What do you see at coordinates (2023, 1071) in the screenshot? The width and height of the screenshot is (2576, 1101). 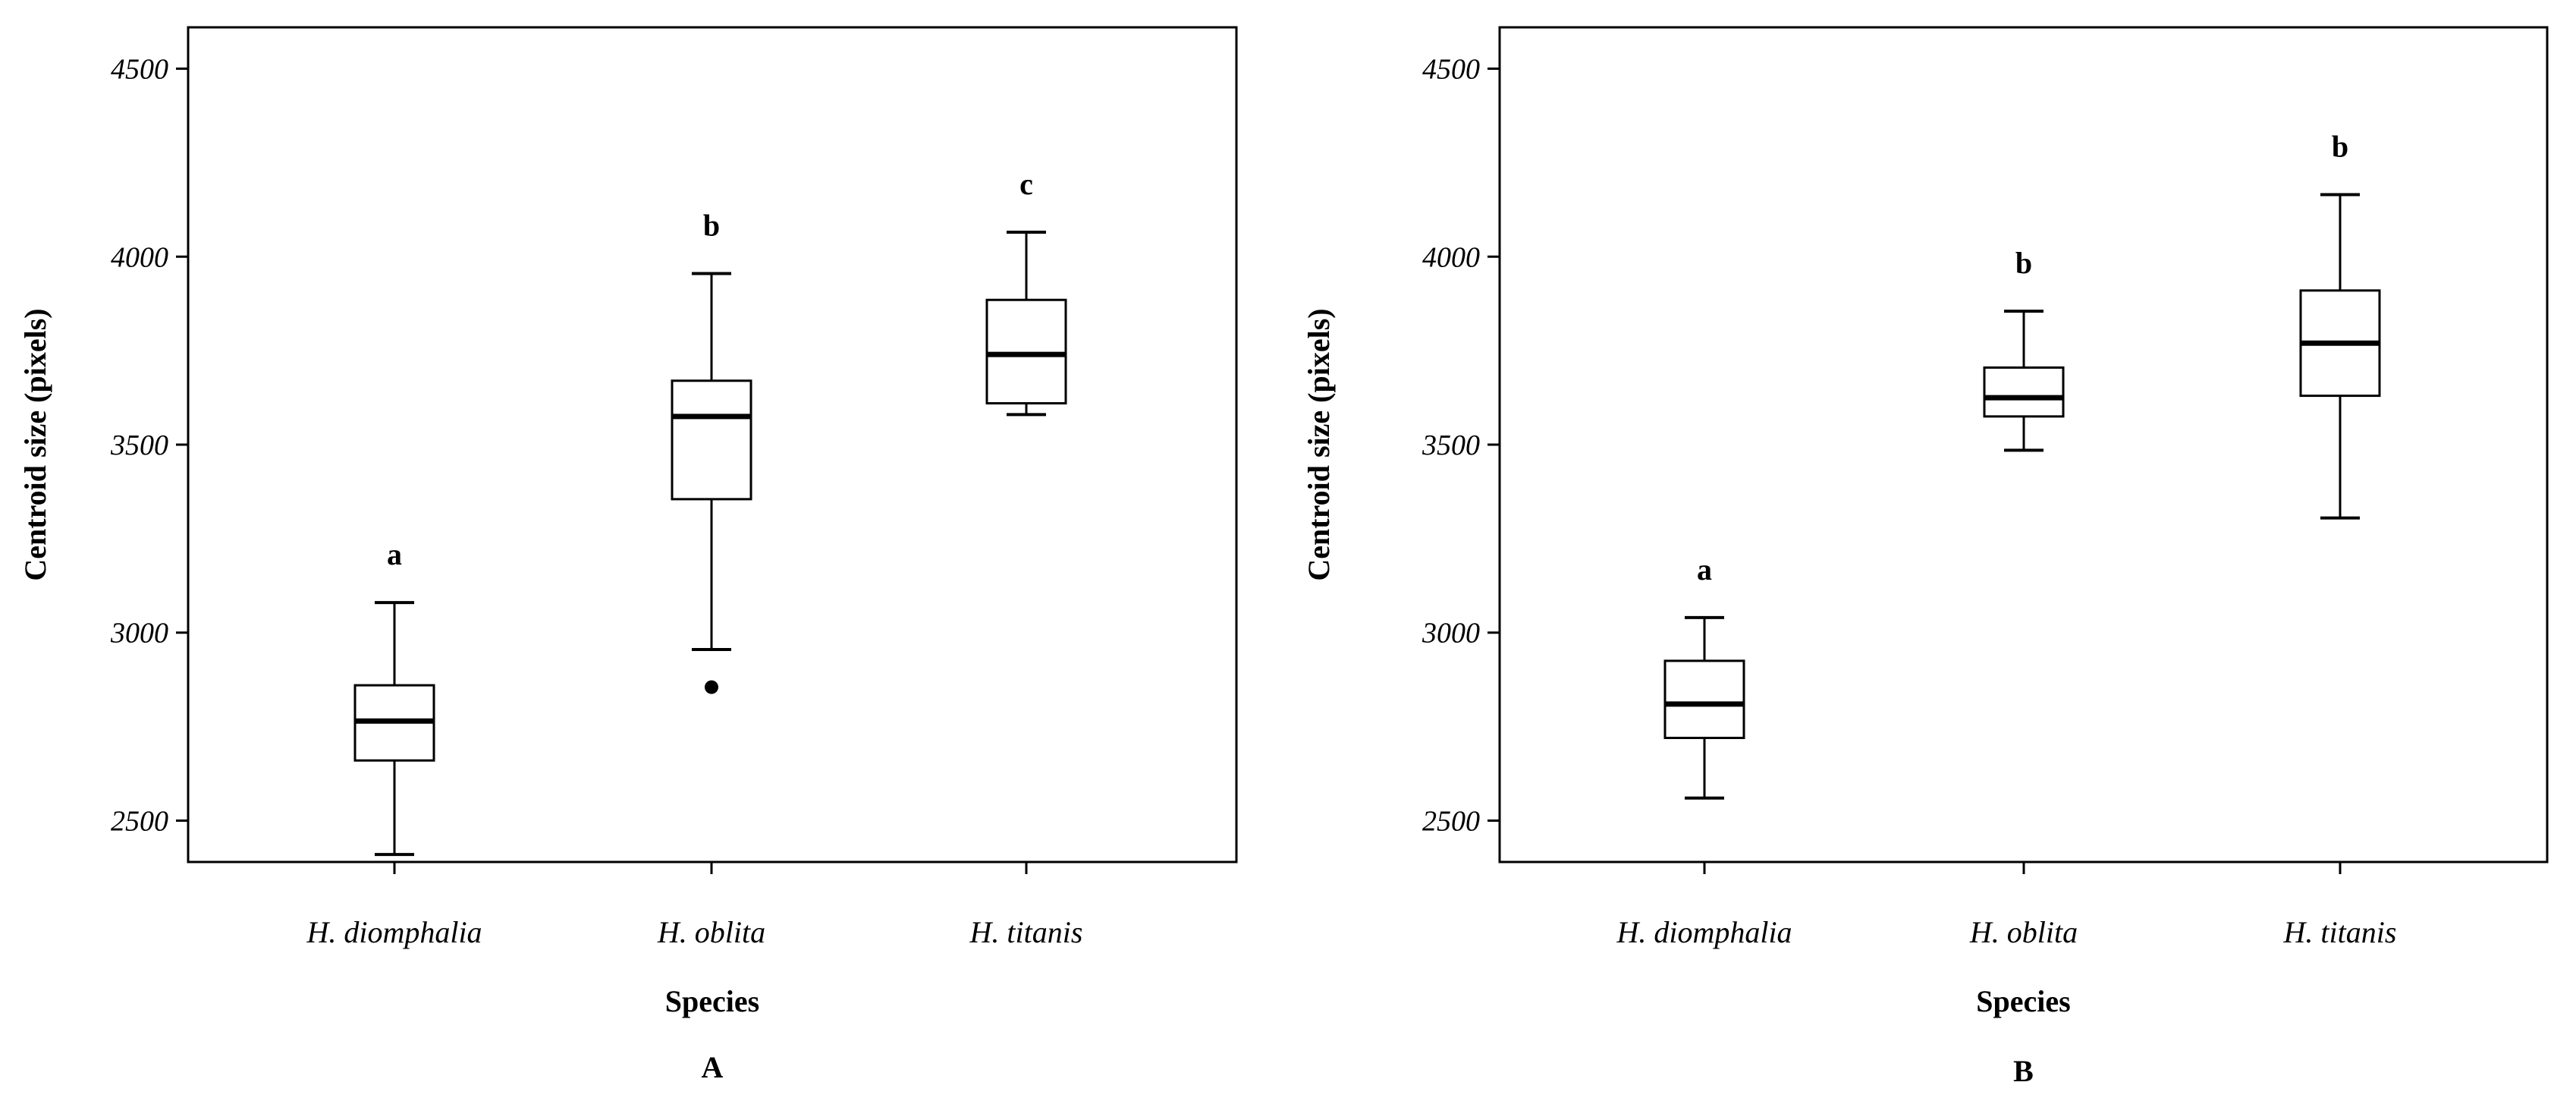 I see `panel-label: B` at bounding box center [2023, 1071].